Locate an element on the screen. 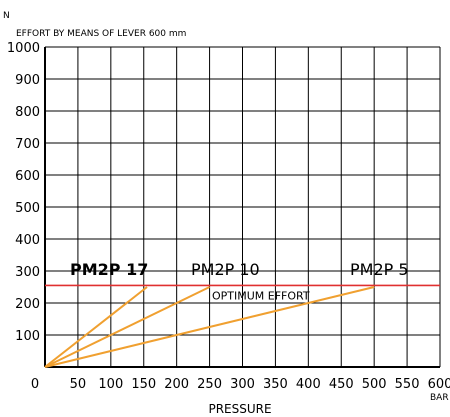 This screenshot has height=417, width=450. y-tick-label: 800 is located at coordinates (27, 112).